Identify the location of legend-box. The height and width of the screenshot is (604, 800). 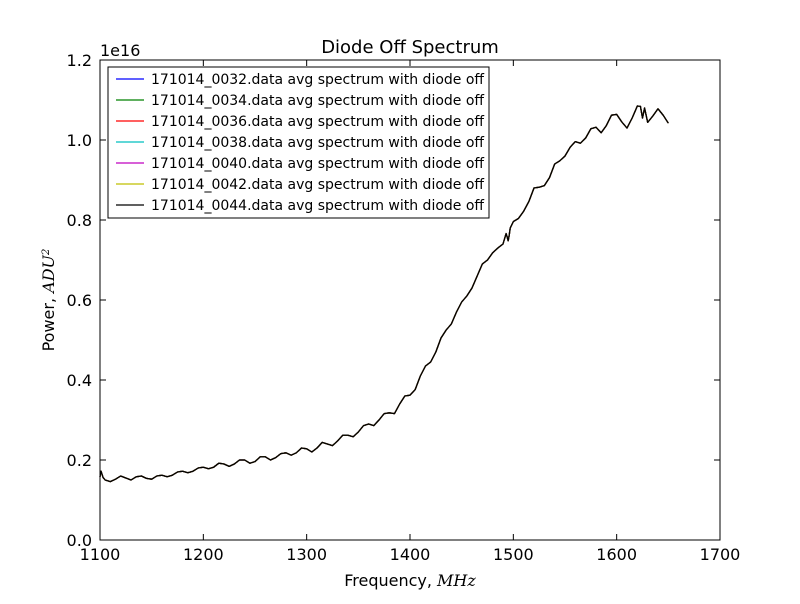
(298, 142).